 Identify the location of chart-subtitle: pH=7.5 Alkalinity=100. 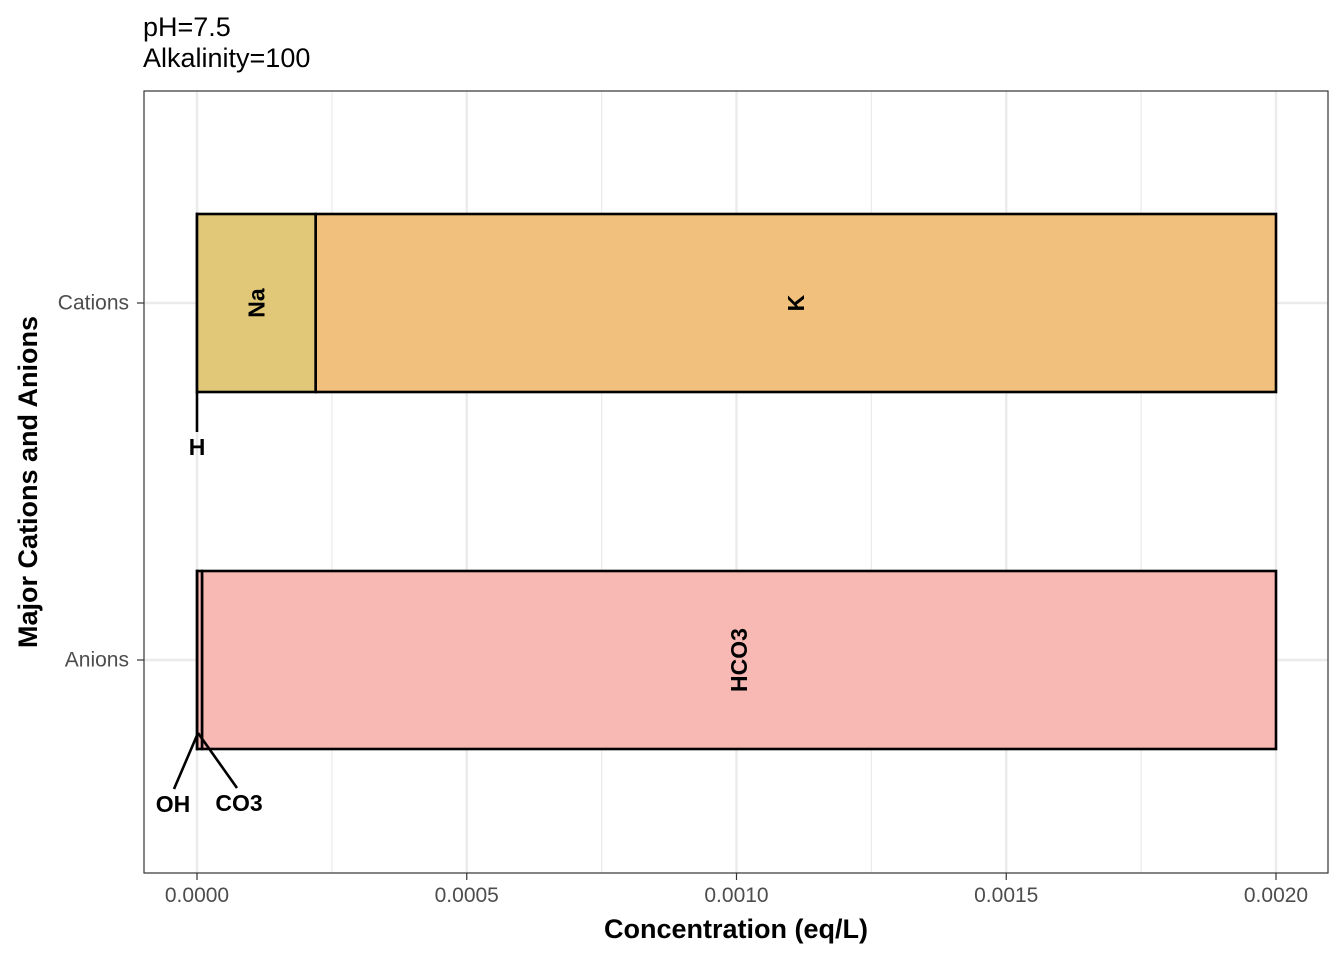
(226, 42).